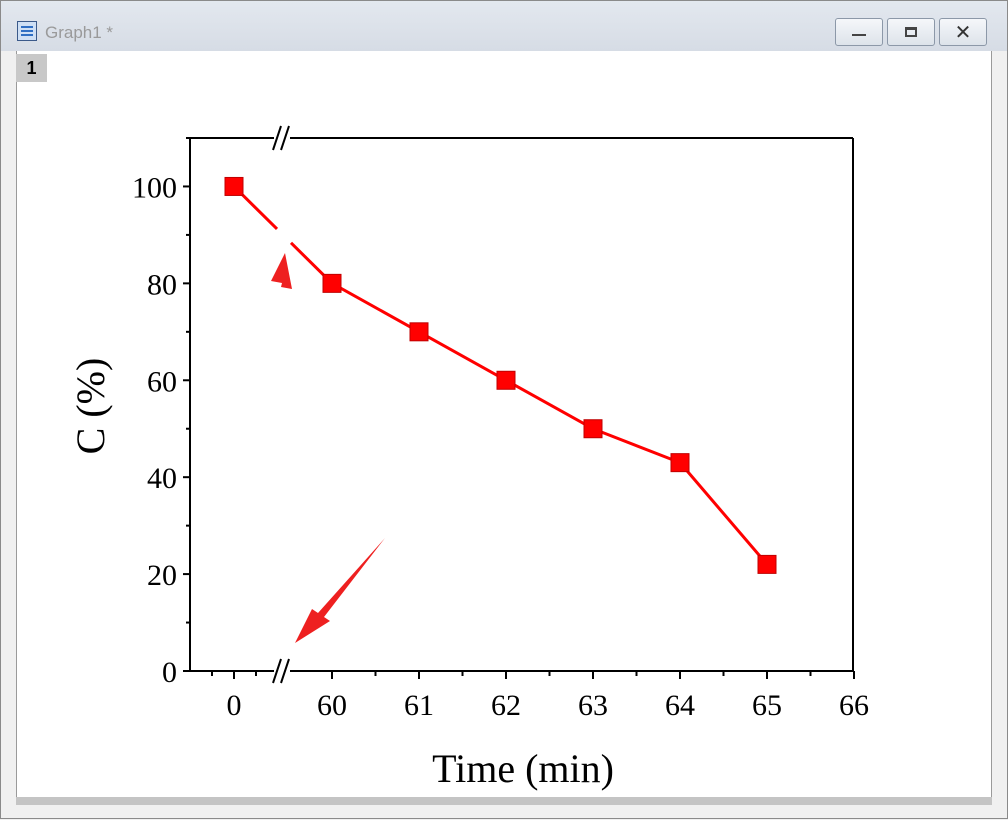  I want to click on y-tick-label: 20, so click(162, 575).